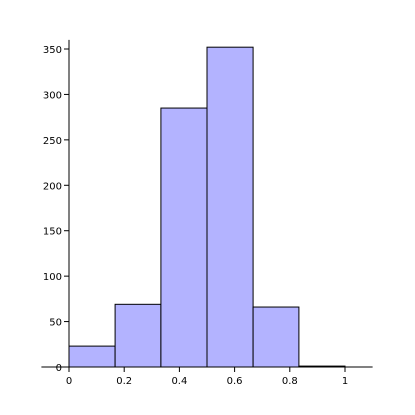 The image size is (415, 415). What do you see at coordinates (52, 277) in the screenshot?
I see `y-tick-label: 100` at bounding box center [52, 277].